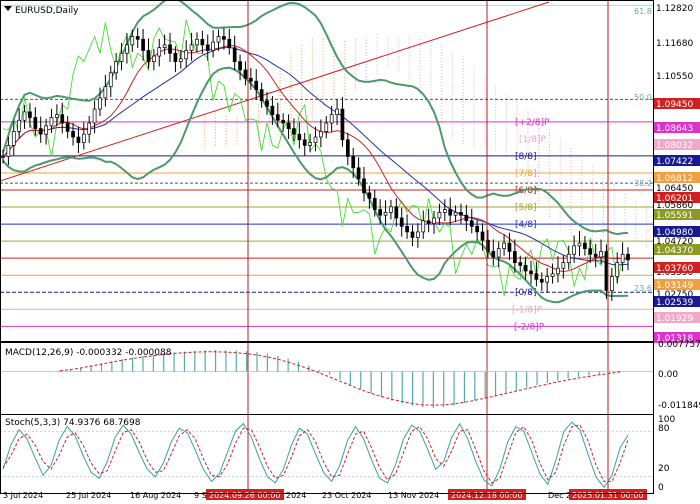 This screenshot has width=700, height=504. Describe the element at coordinates (88, 495) in the screenshot. I see `x-tick-label: 25 Jul 2024` at that location.